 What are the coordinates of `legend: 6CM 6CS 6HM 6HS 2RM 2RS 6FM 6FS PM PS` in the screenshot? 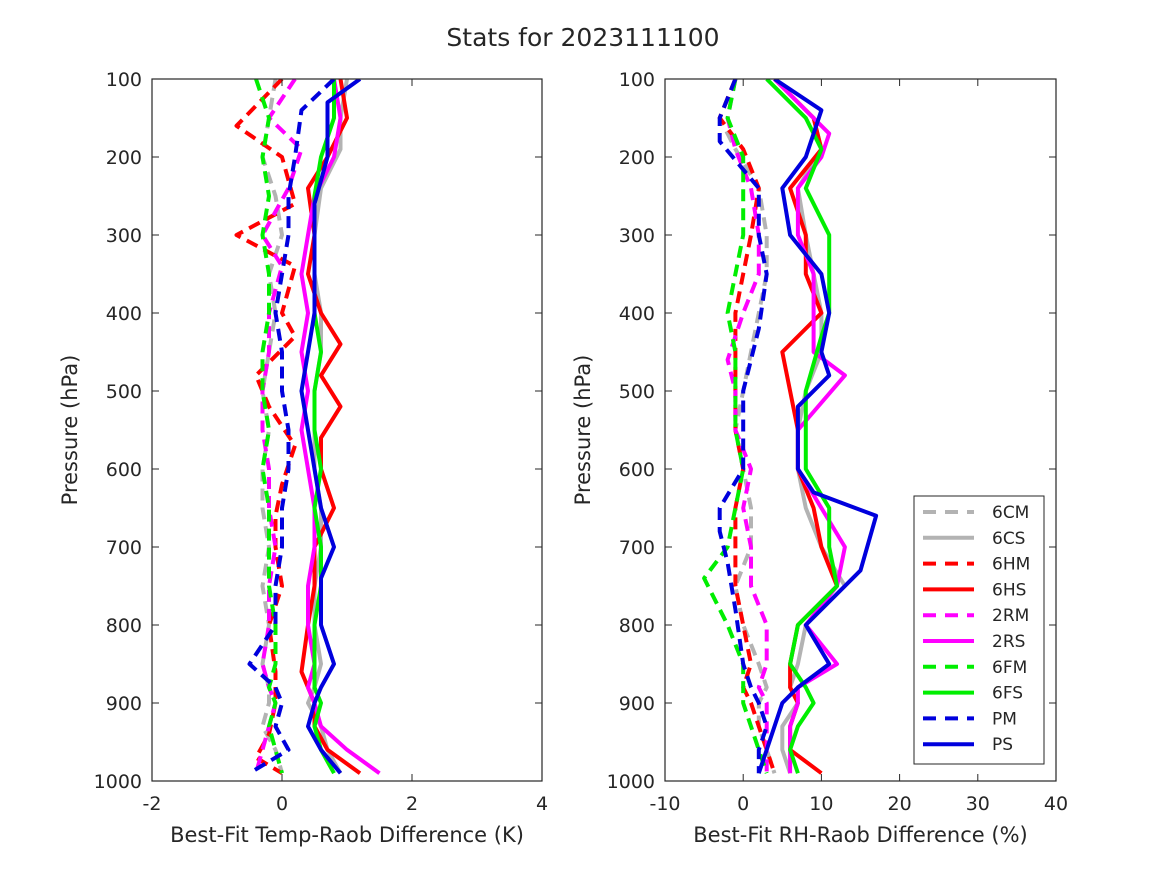 It's located at (979, 630).